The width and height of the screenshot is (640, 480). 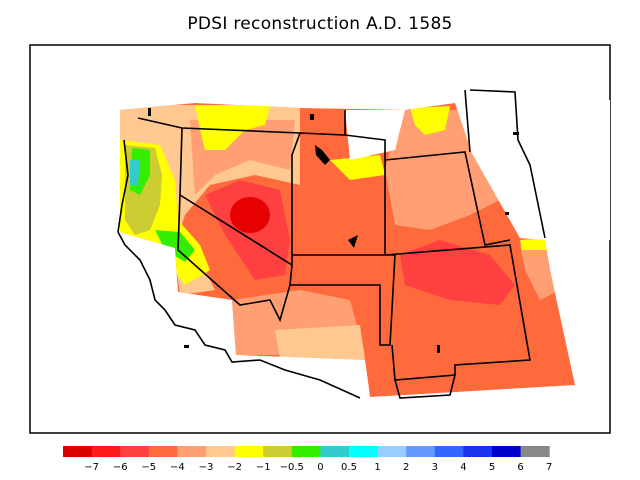 I want to click on field-light-s, so click(x=320, y=342).